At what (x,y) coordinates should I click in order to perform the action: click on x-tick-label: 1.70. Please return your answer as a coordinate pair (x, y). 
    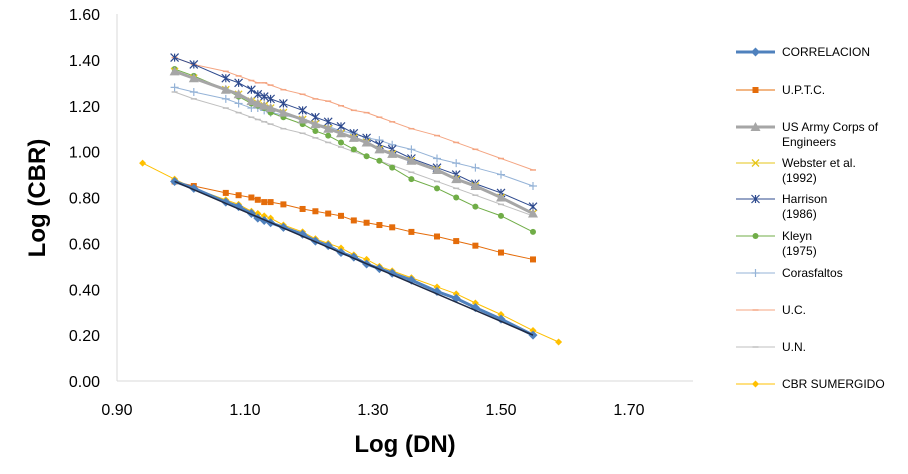
    Looking at the image, I should click on (628, 410).